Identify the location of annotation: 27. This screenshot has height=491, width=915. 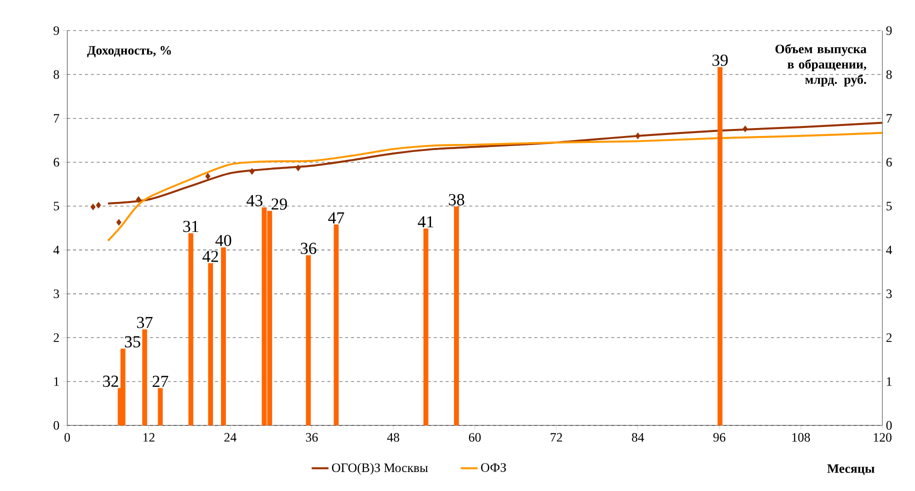
(160, 382).